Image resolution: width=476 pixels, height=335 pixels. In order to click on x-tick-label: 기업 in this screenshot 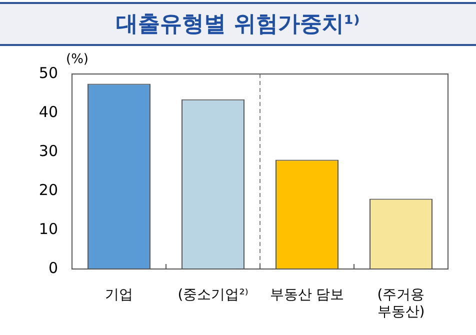, I will do `click(119, 295)`.